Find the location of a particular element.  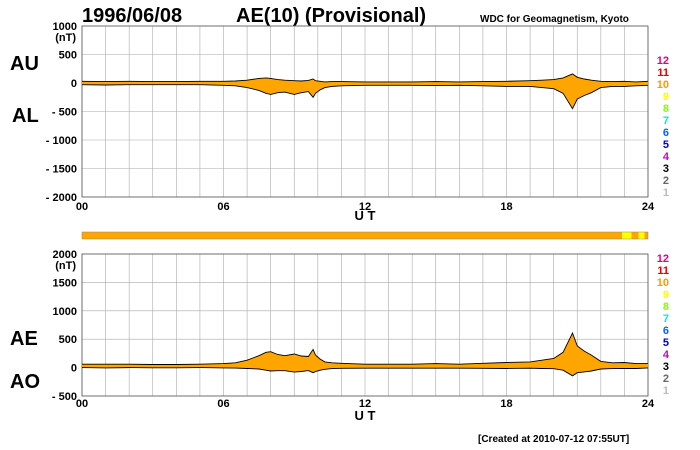

station-bar-frame is located at coordinates (365, 235).